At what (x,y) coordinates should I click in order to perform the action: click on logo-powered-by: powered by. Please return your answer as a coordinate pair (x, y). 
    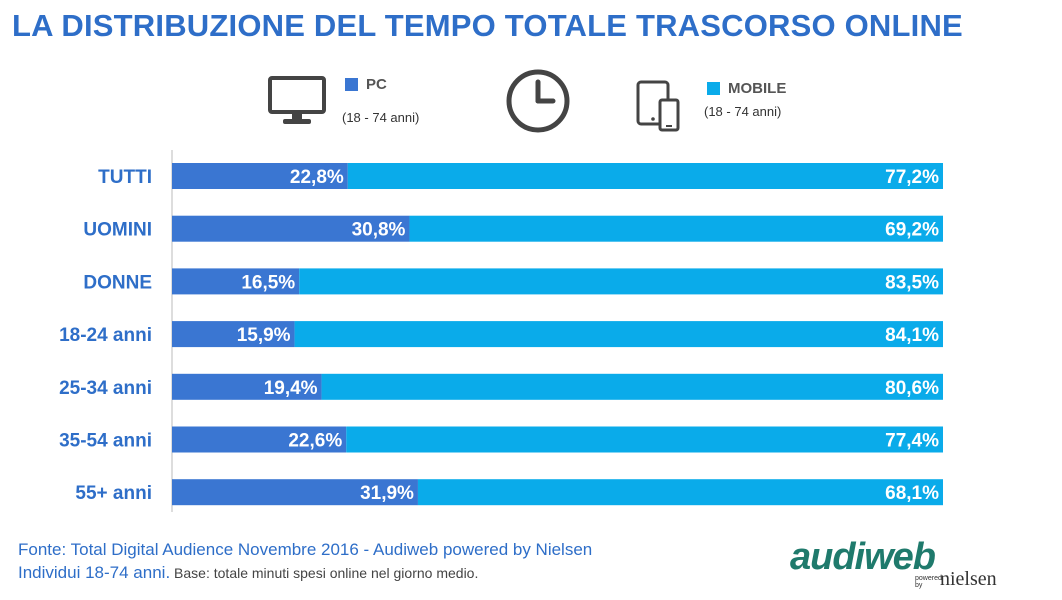
    Looking at the image, I should click on (928, 582).